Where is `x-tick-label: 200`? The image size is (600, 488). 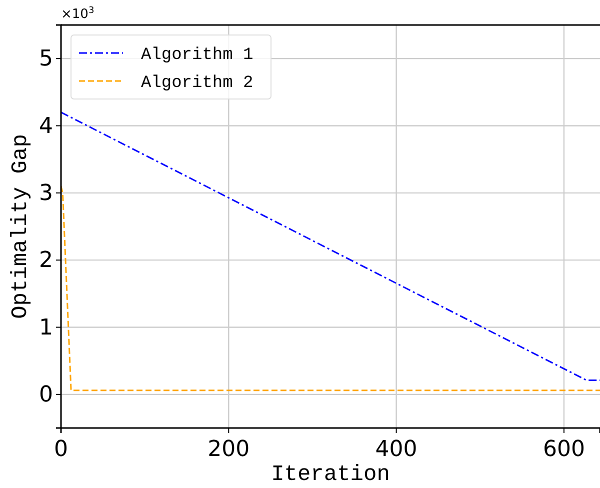
x-tick-label: 200 is located at coordinates (229, 449).